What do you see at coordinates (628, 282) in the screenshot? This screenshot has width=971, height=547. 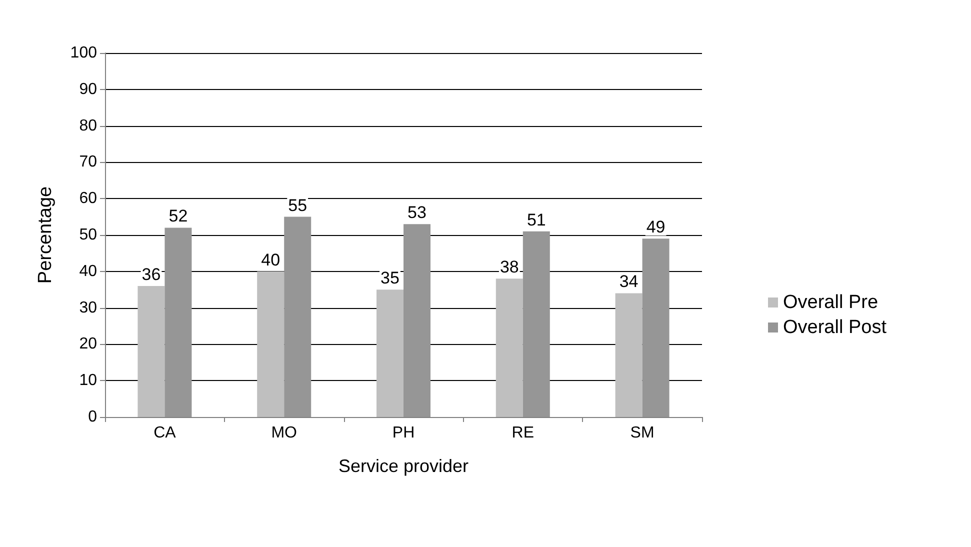 I see `data-label: 34` at bounding box center [628, 282].